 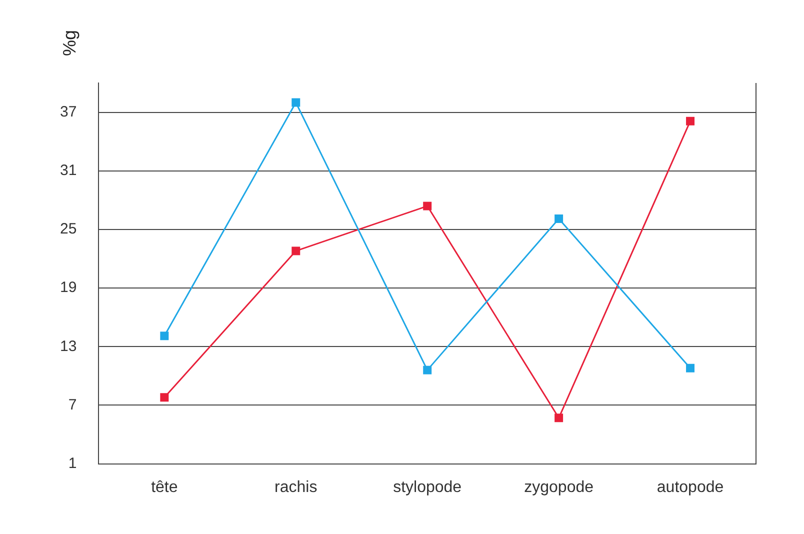 I want to click on y-tick-label: 1, so click(x=72, y=463).